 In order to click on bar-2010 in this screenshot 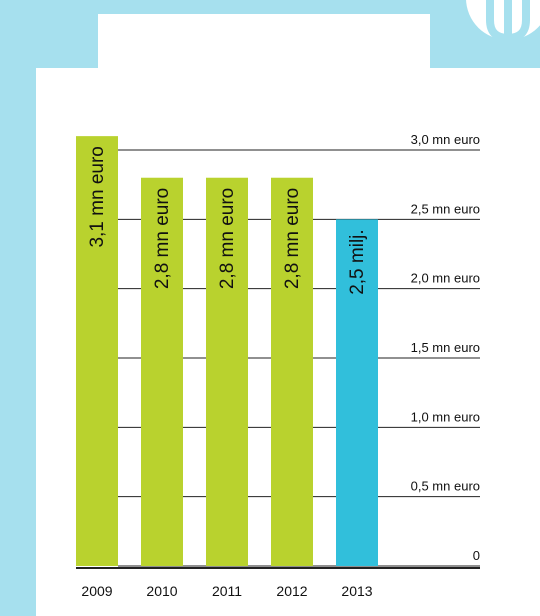, I will do `click(162, 371)`.